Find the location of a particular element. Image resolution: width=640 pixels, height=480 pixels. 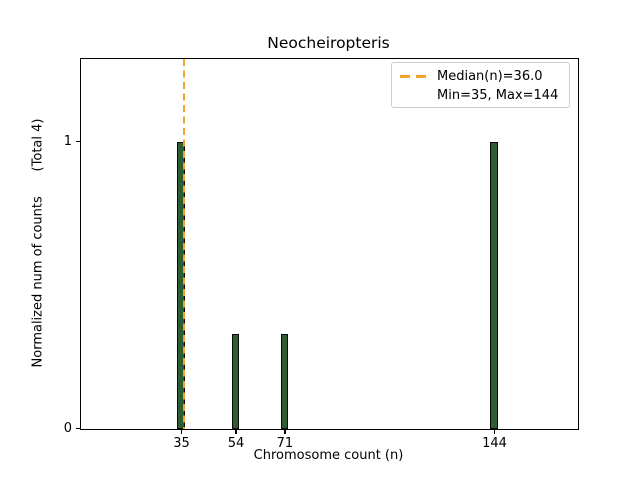

y-tick-label-1: 1 is located at coordinates (67, 141).